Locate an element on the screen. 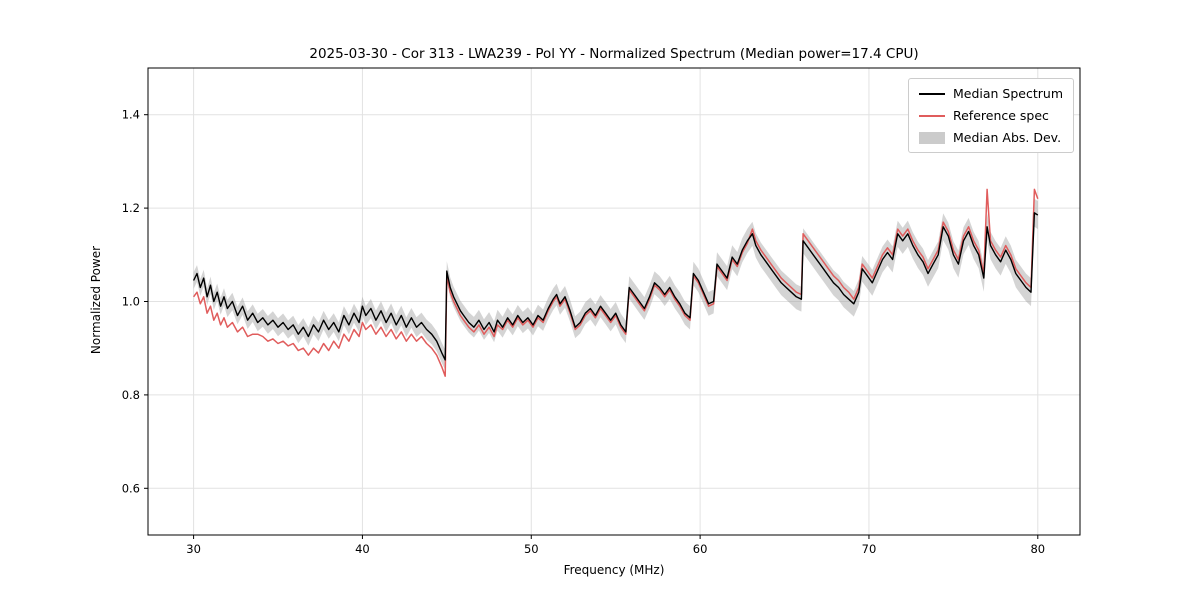 Image resolution: width=1200 pixels, height=600 pixels. x-tick-label: 30 is located at coordinates (193, 549).